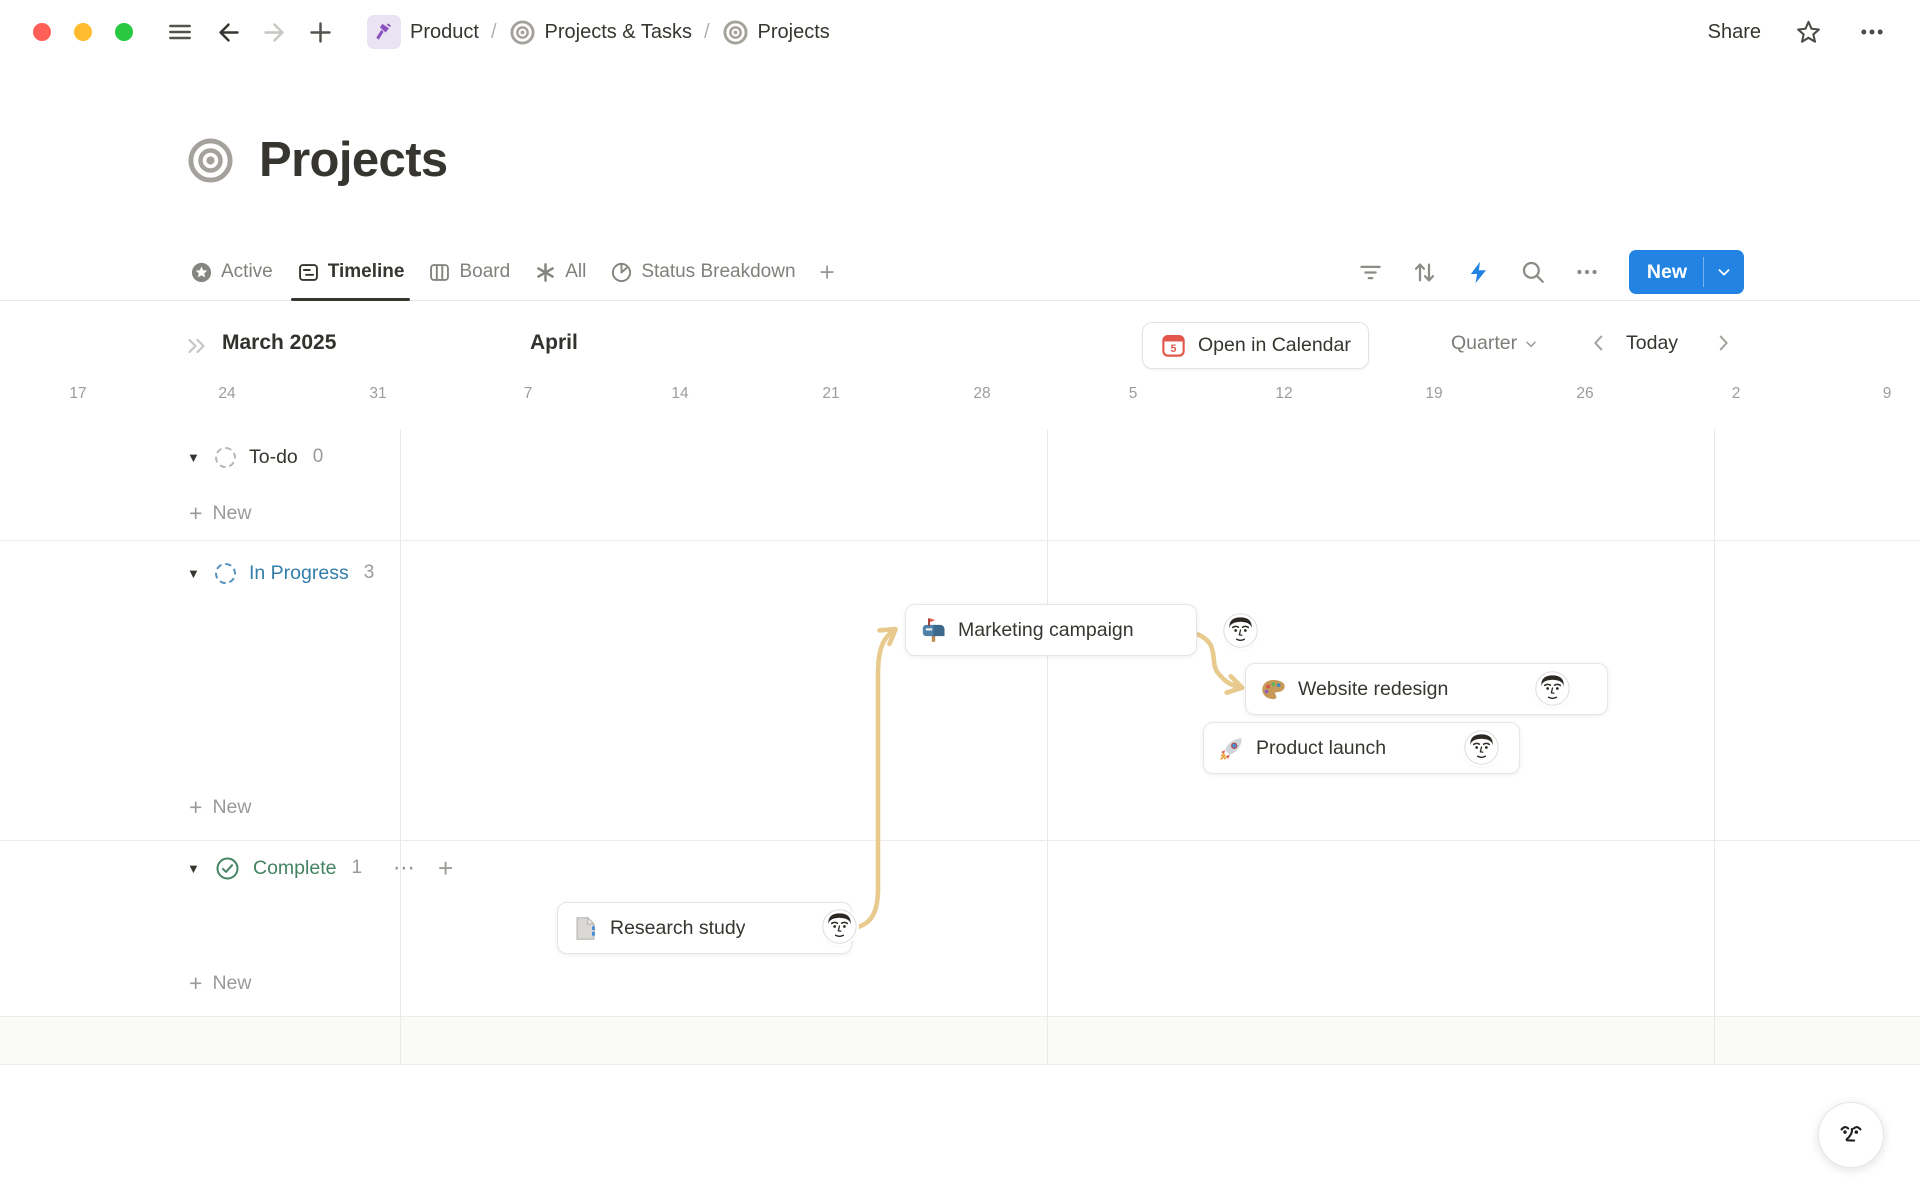  What do you see at coordinates (1479, 272) in the screenshot?
I see `lightning-icon` at bounding box center [1479, 272].